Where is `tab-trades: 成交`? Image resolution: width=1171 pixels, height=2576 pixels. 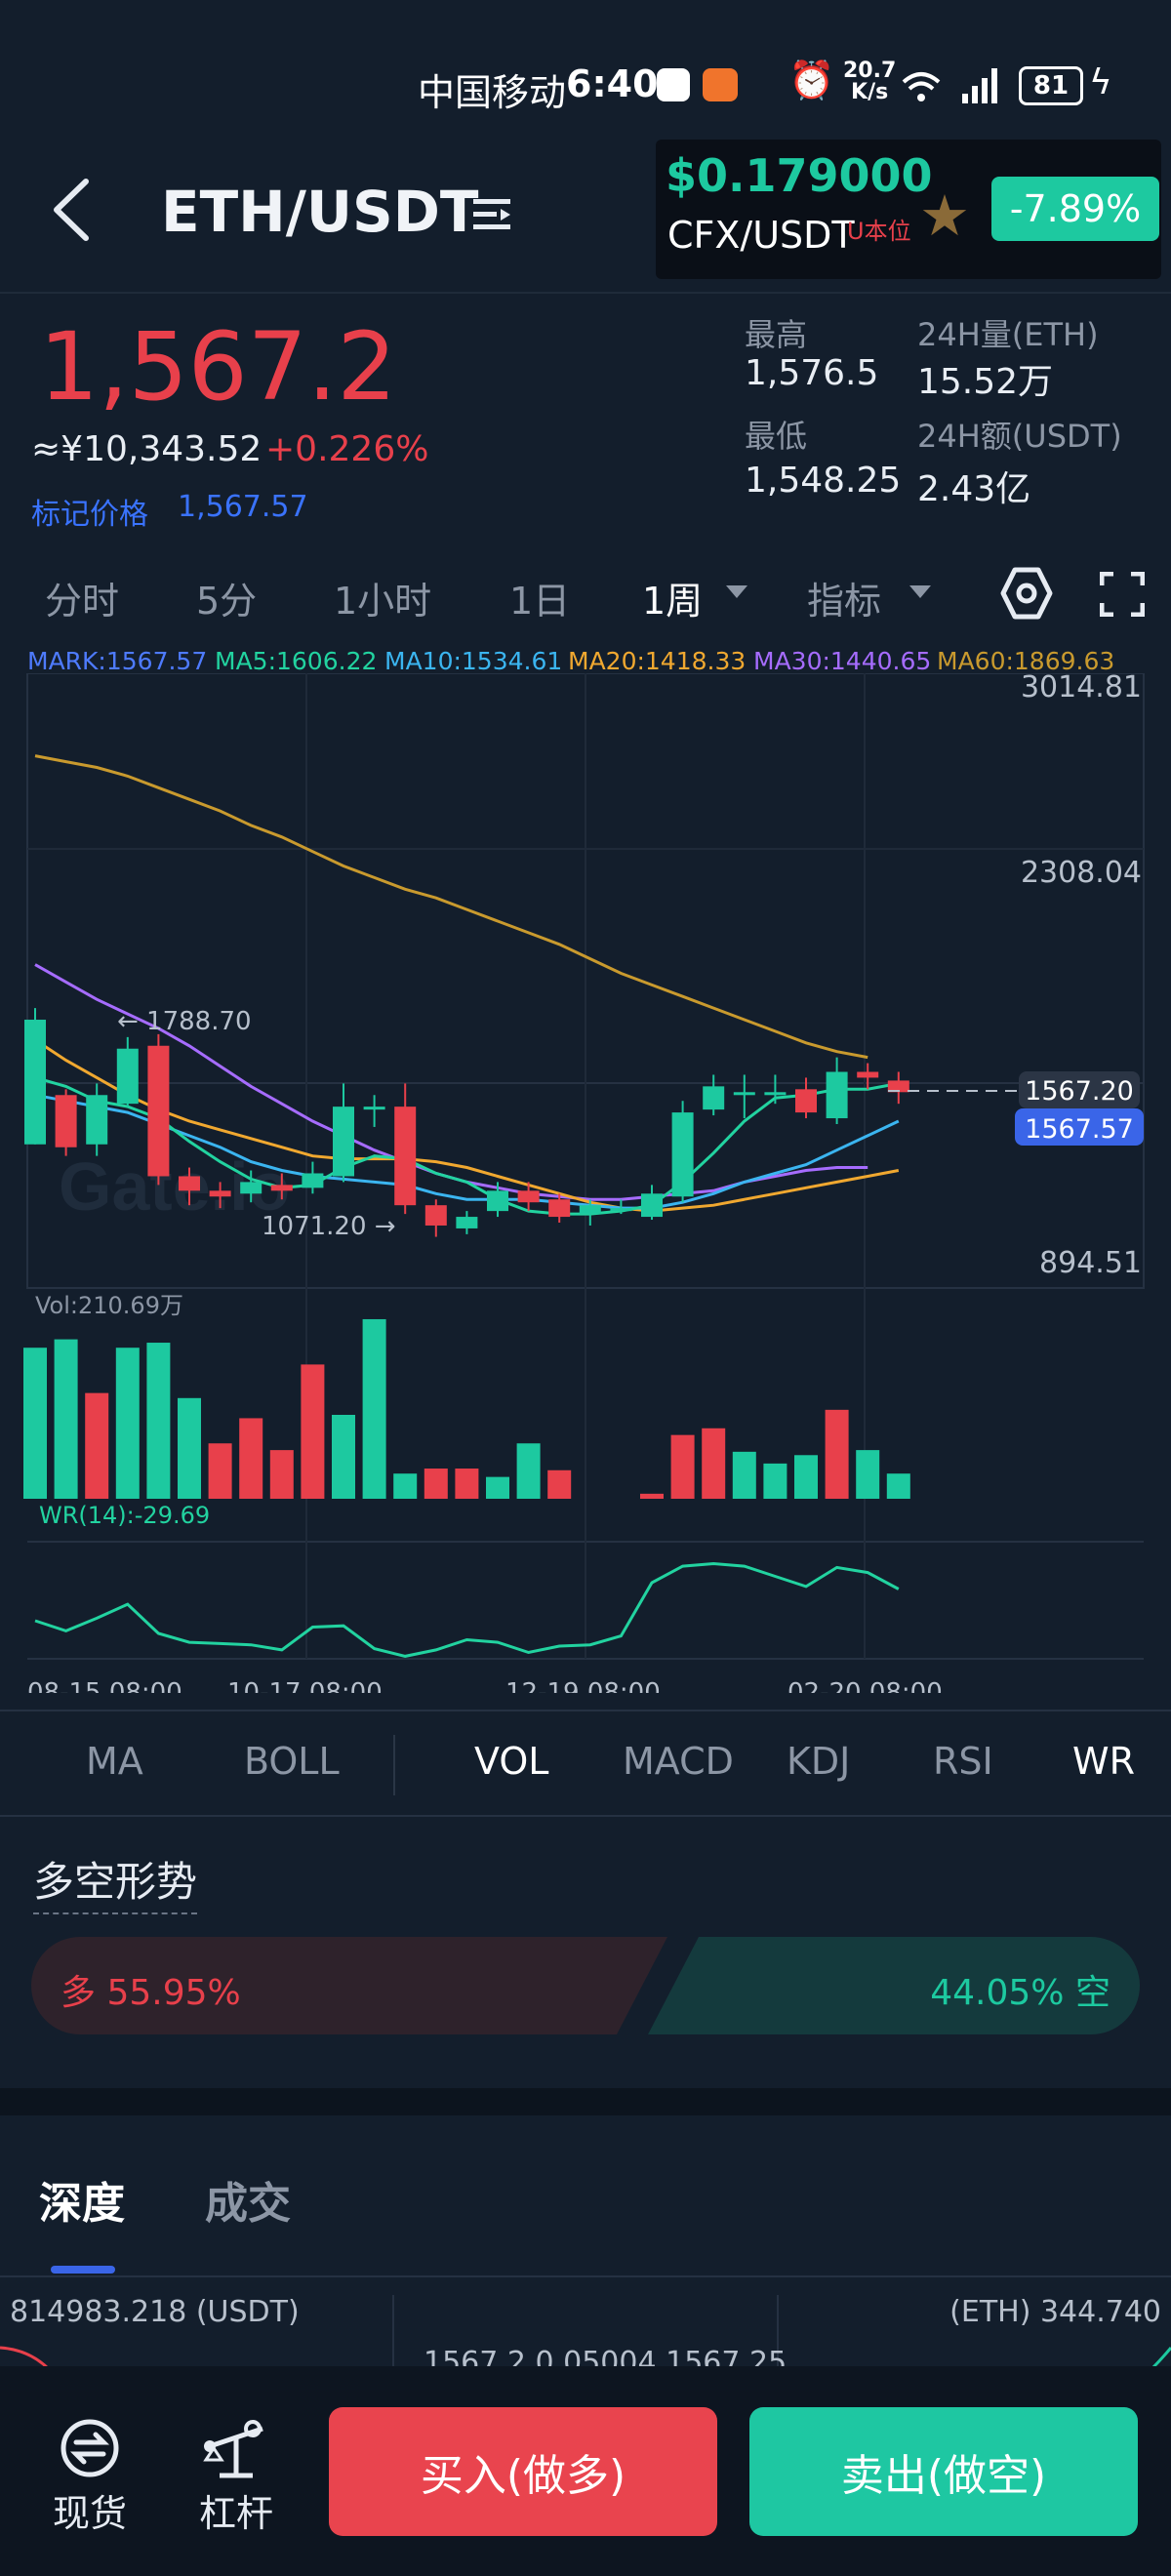 tab-trades: 成交 is located at coordinates (248, 2204).